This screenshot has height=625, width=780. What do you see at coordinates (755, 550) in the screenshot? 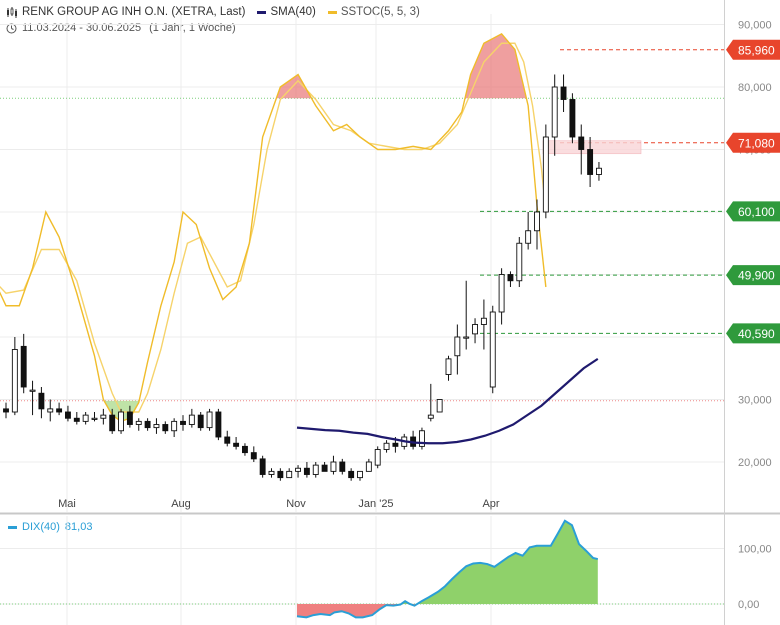
I see `indicator-tick-label: 100,00` at bounding box center [755, 550].